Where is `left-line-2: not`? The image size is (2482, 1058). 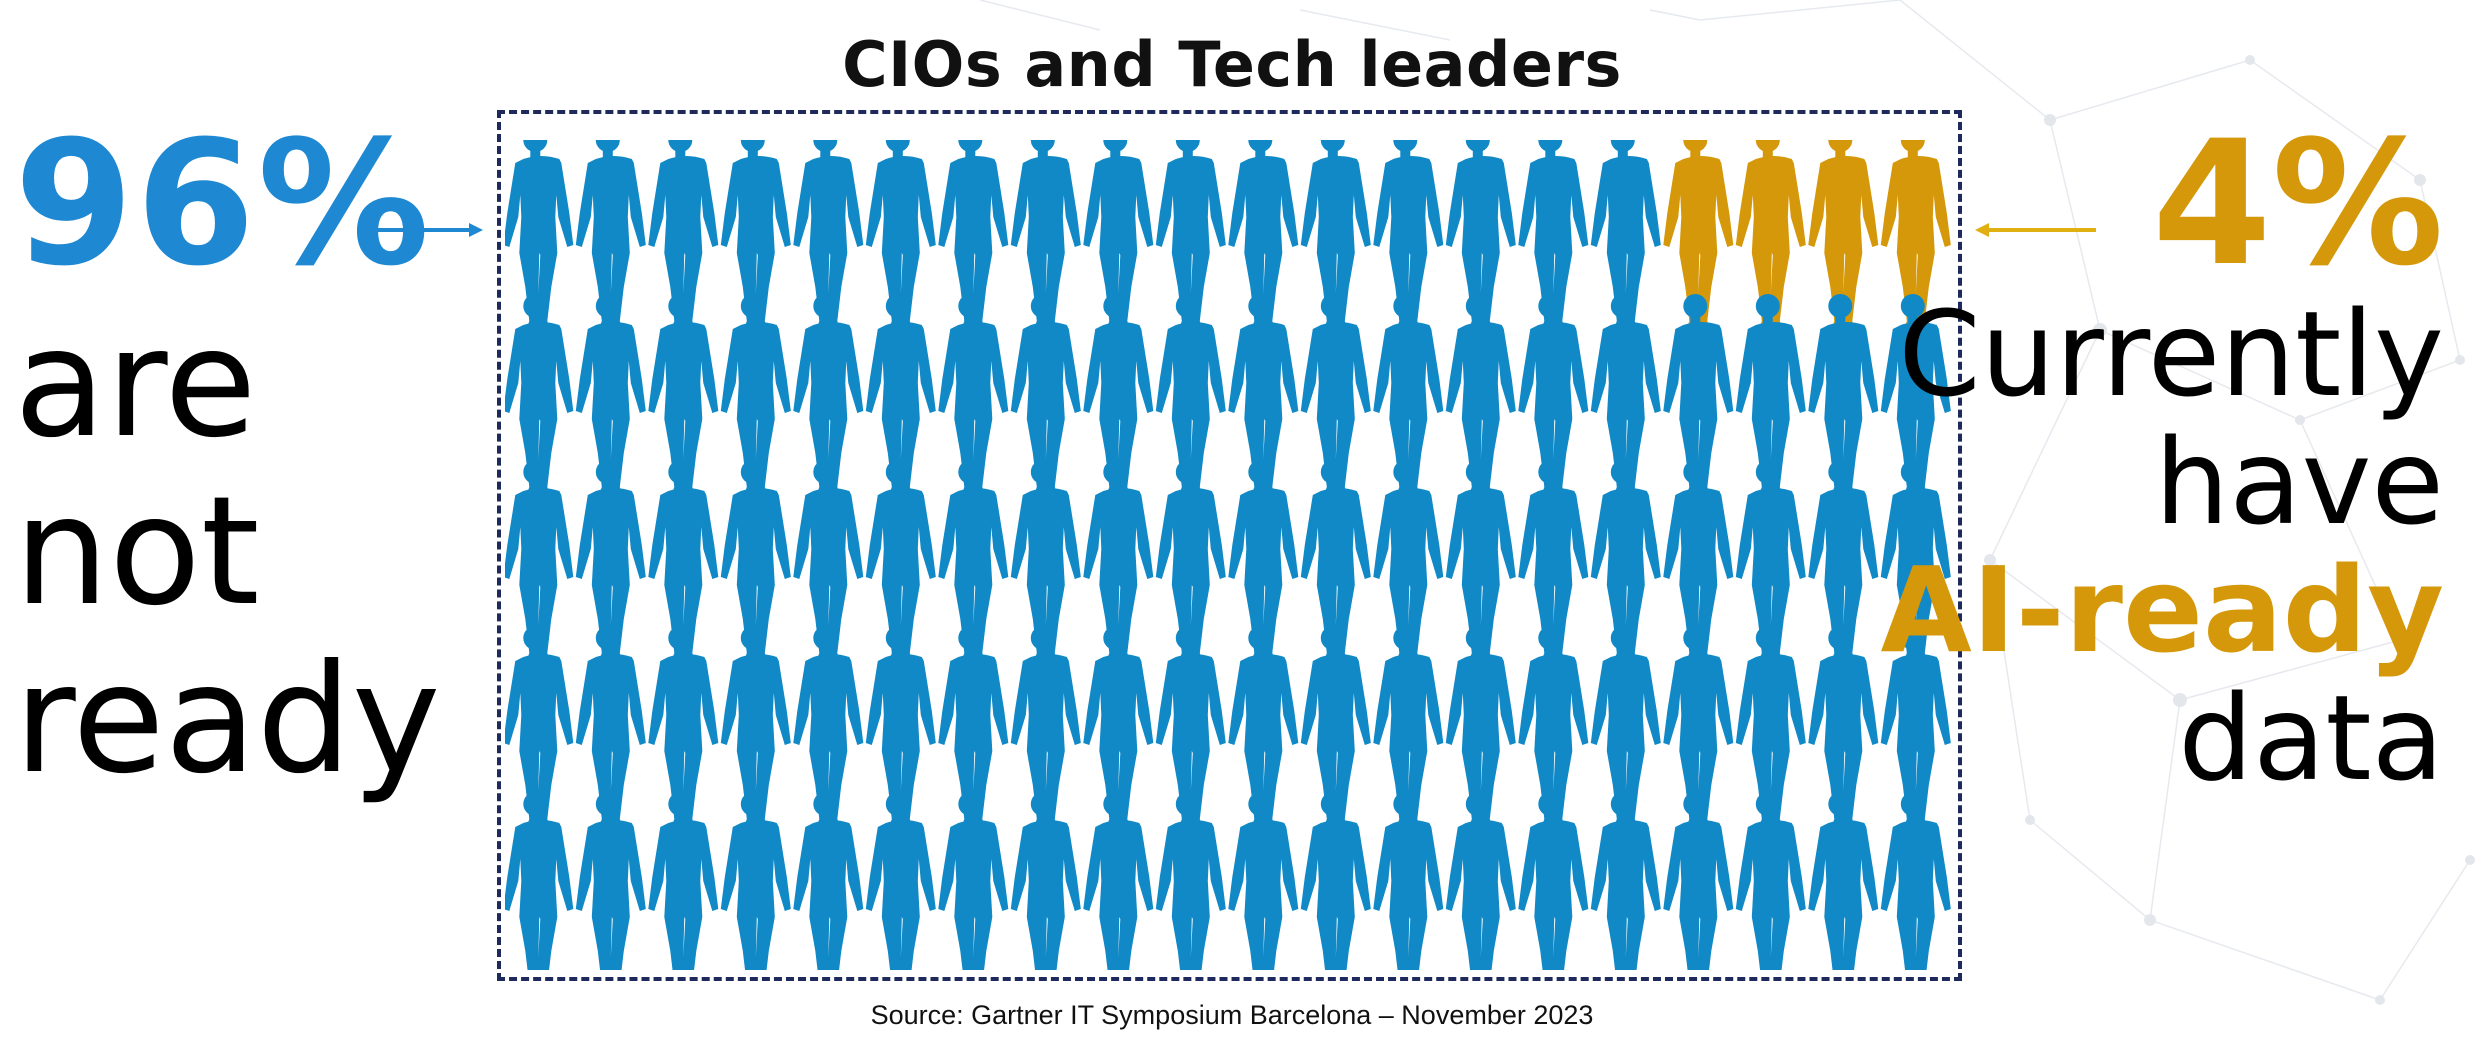
left-line-2: not is located at coordinates (137, 552).